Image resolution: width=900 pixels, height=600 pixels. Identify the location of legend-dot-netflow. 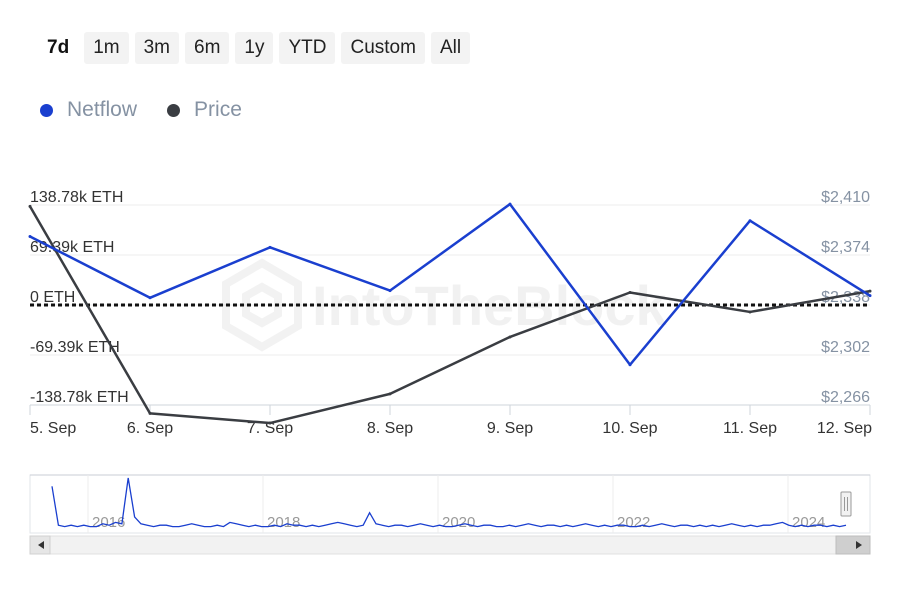
(46, 110).